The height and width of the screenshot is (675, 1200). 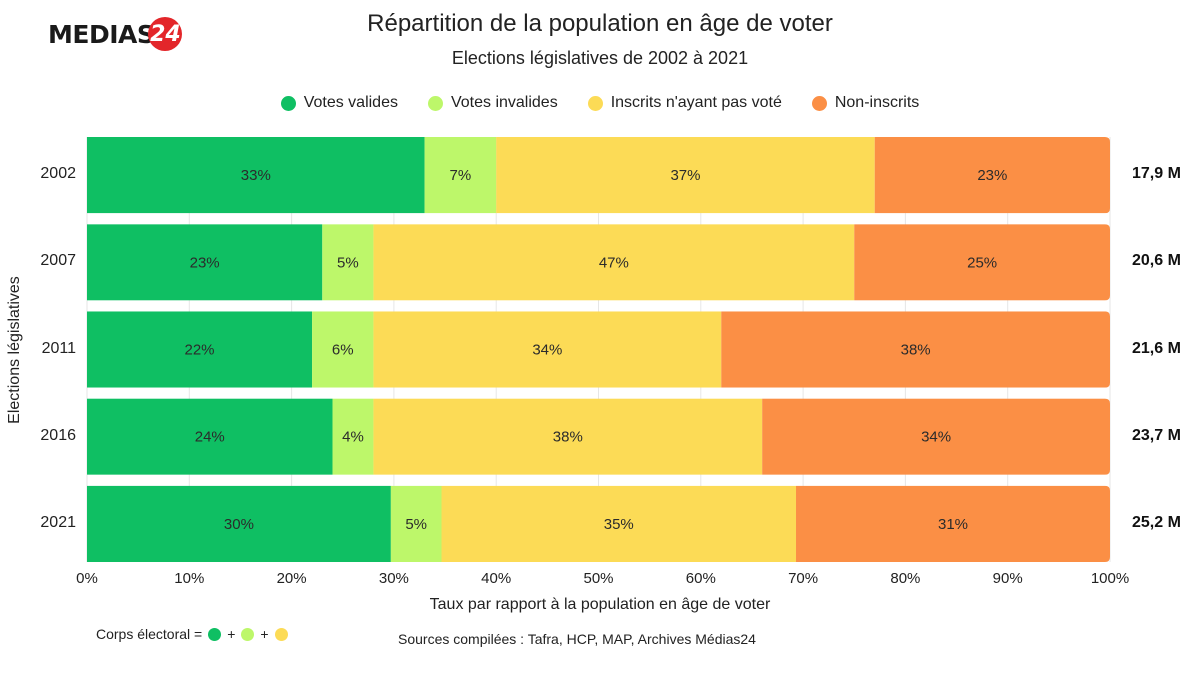 I want to click on total-label: 20,6 M, so click(x=1156, y=261).